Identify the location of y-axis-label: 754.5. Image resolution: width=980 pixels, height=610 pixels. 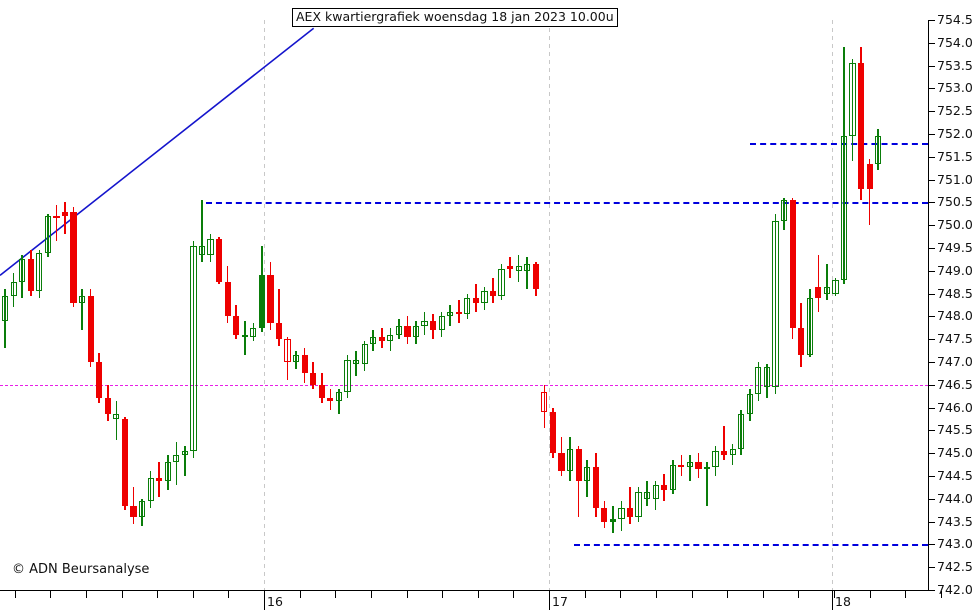
(955, 19).